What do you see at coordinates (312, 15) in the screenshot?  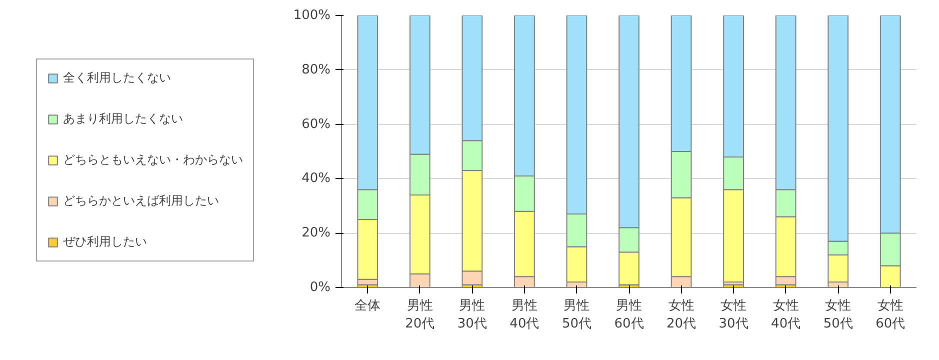 I see `y-tick-label: 100%` at bounding box center [312, 15].